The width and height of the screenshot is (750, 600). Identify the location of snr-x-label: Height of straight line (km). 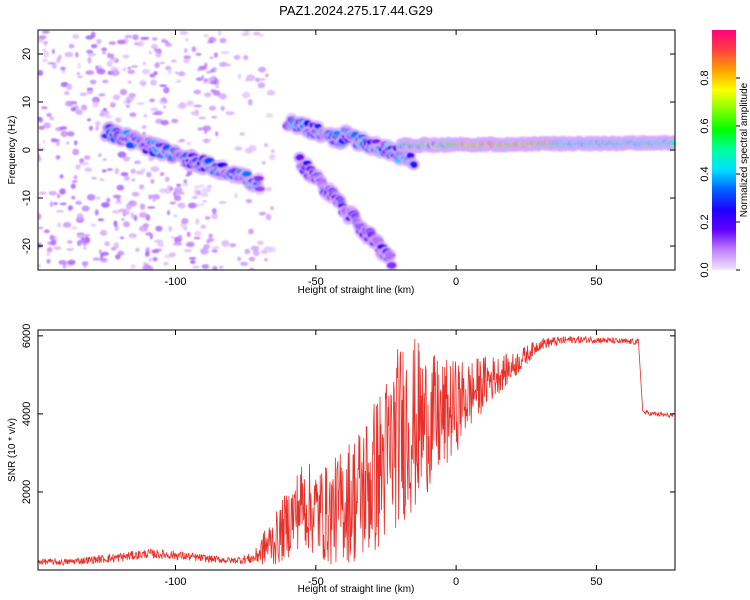
(356, 589).